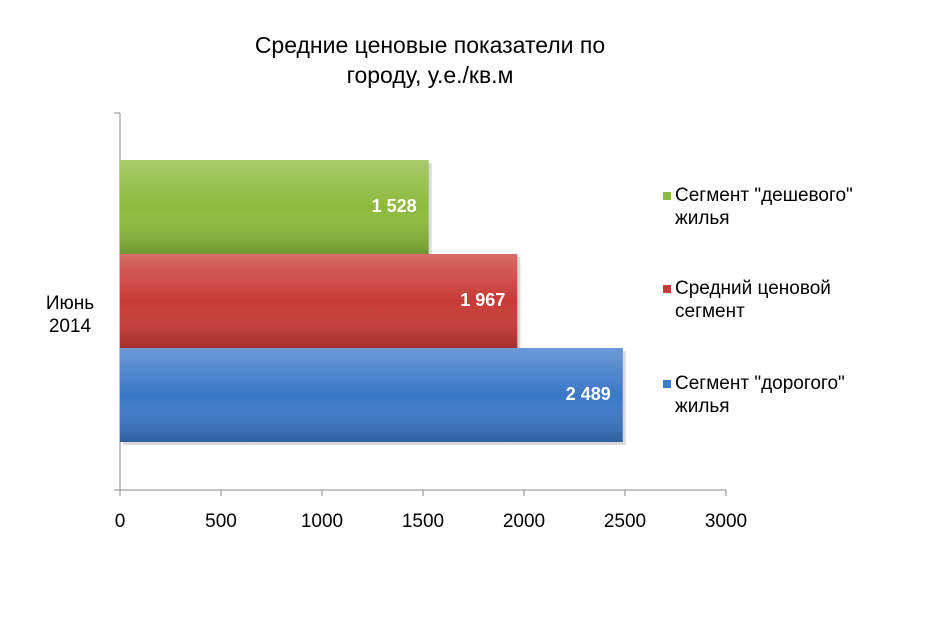 This screenshot has width=934, height=624. I want to click on y-tick-label: Июнь 2014, so click(70, 314).